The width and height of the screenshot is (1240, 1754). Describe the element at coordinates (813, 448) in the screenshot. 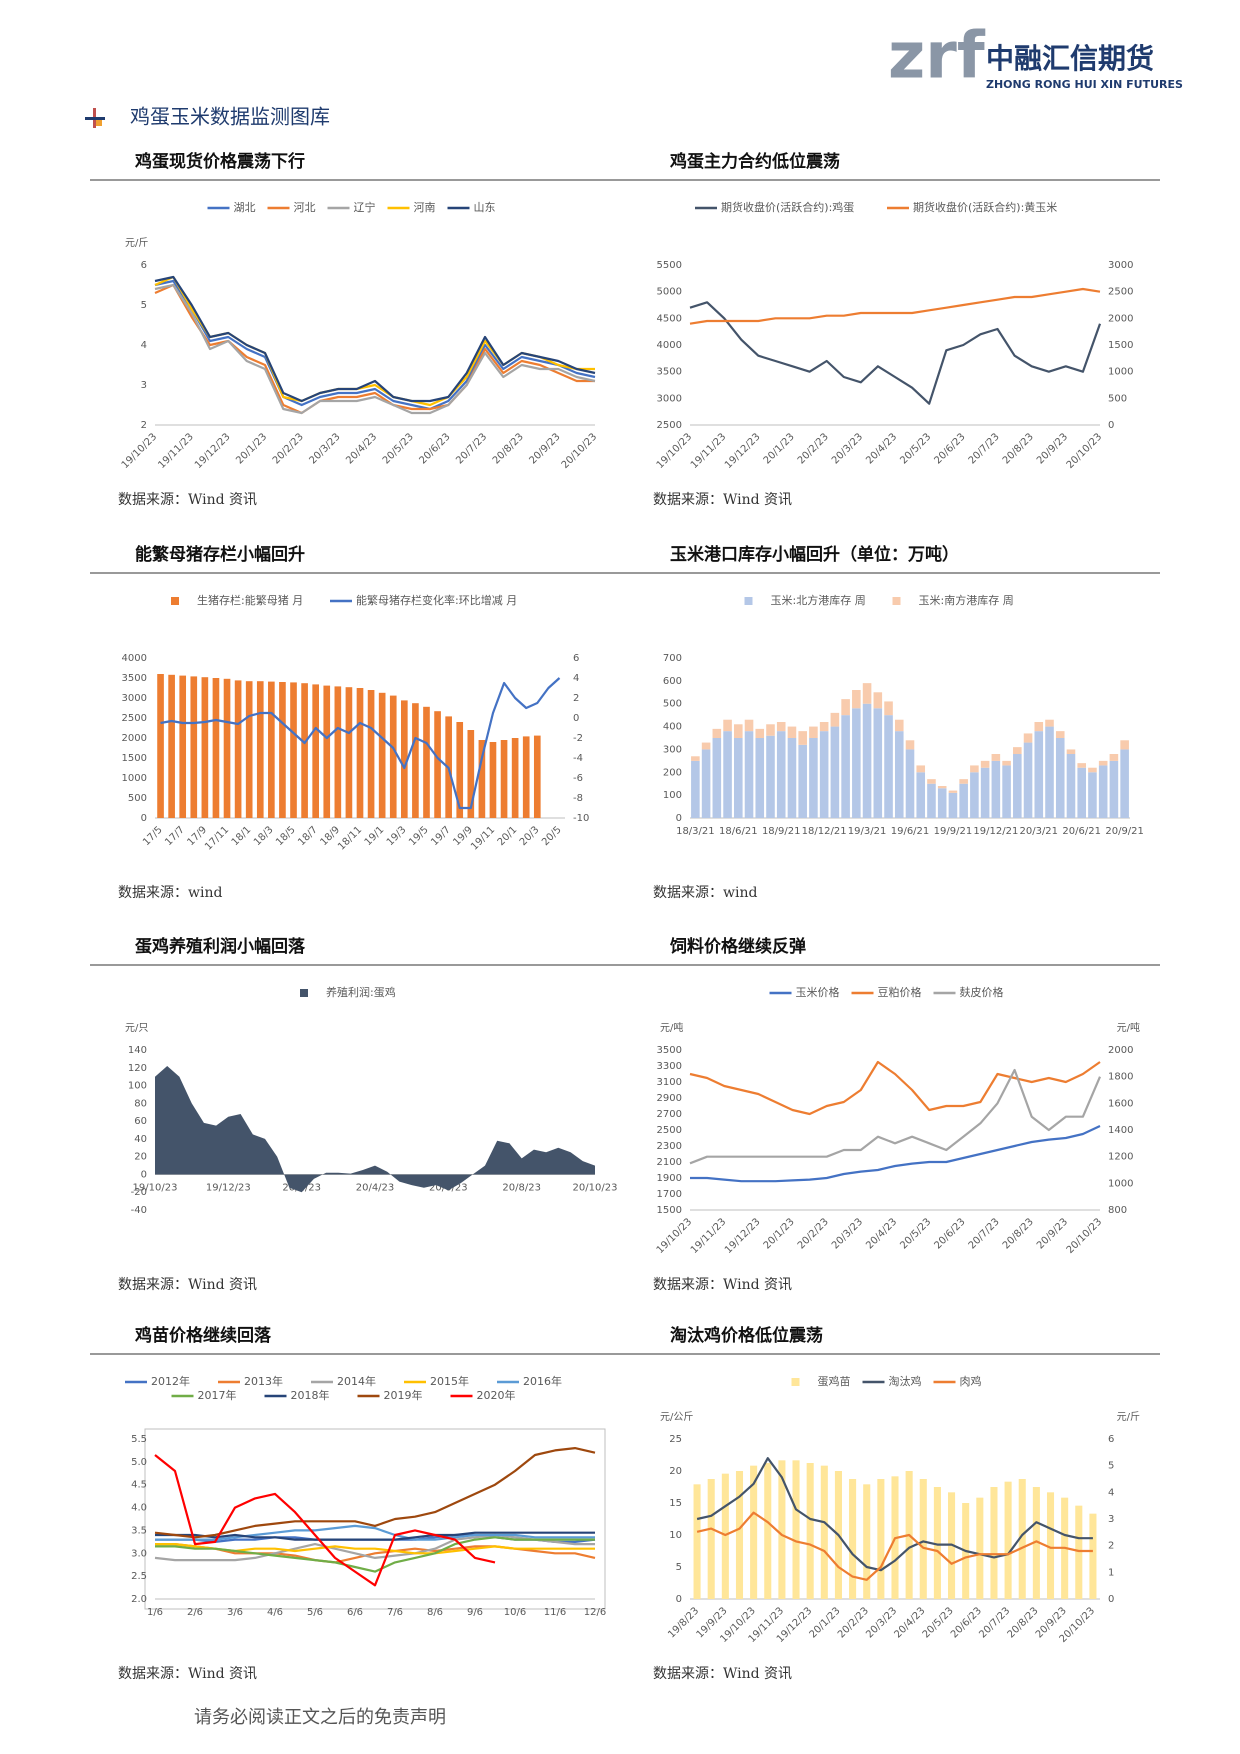

I see `x-tick-label: 20/2/23` at that location.